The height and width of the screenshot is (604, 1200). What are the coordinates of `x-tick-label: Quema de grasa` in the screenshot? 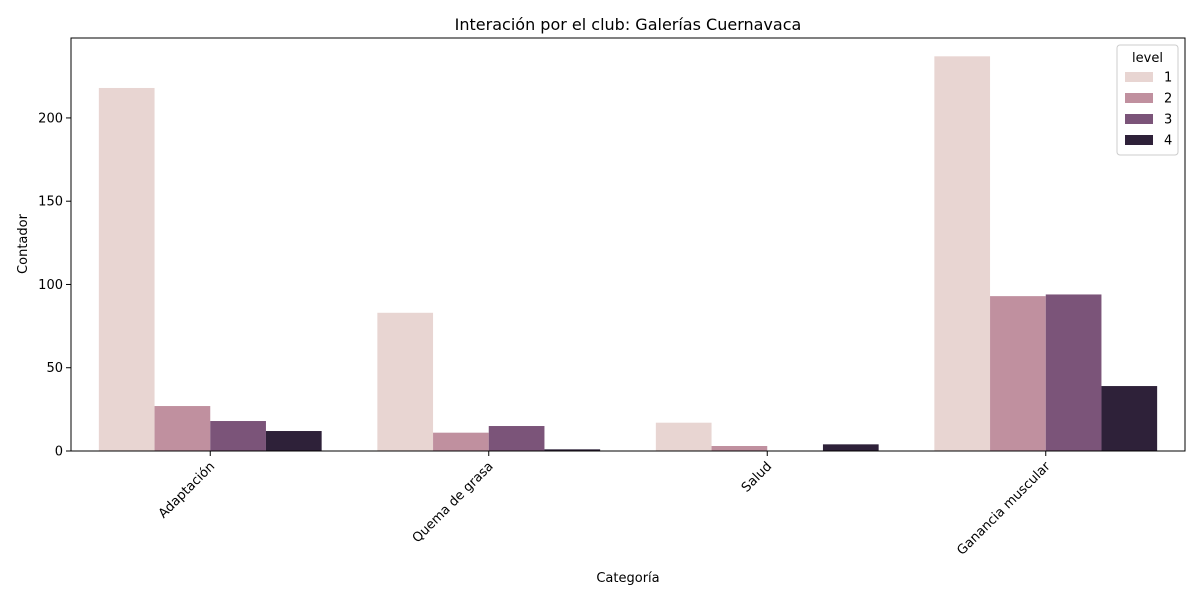 It's located at (453, 502).